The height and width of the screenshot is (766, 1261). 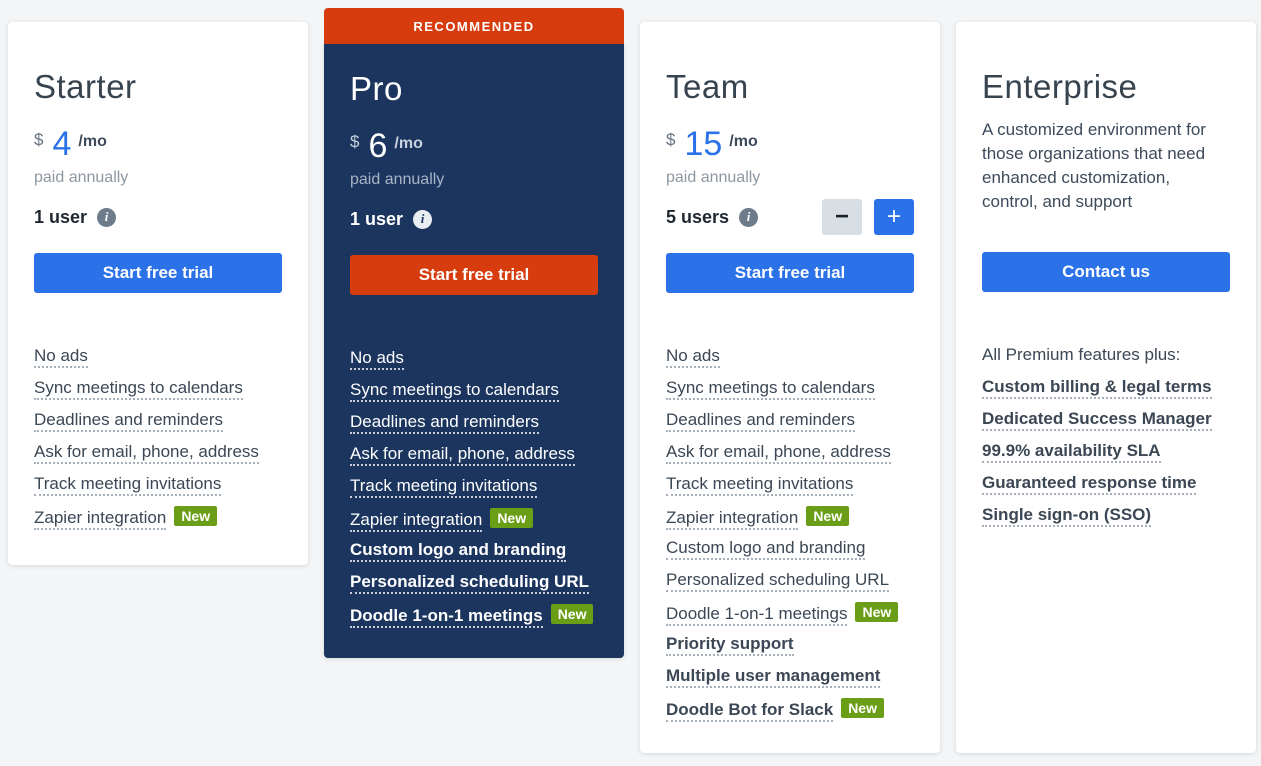 I want to click on feature-label: Doodle Bot for Slack, so click(x=750, y=711).